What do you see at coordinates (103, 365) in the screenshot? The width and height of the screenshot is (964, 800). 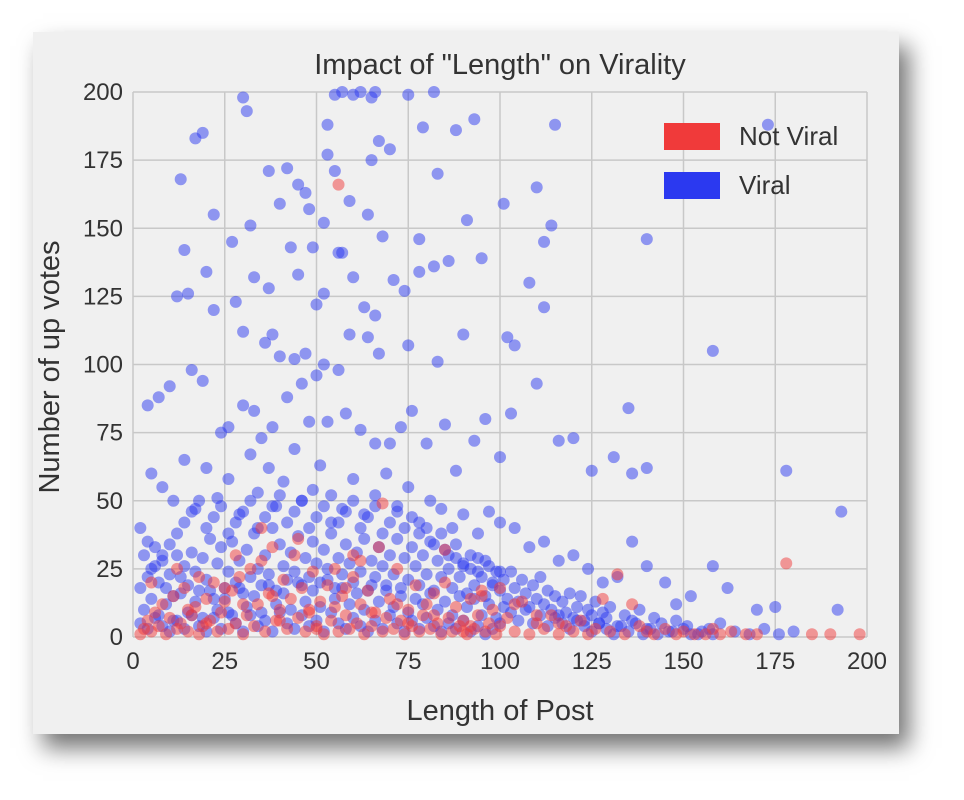 I see `y-tick-labels: 0 25 50 75 100 125 150 175 200` at bounding box center [103, 365].